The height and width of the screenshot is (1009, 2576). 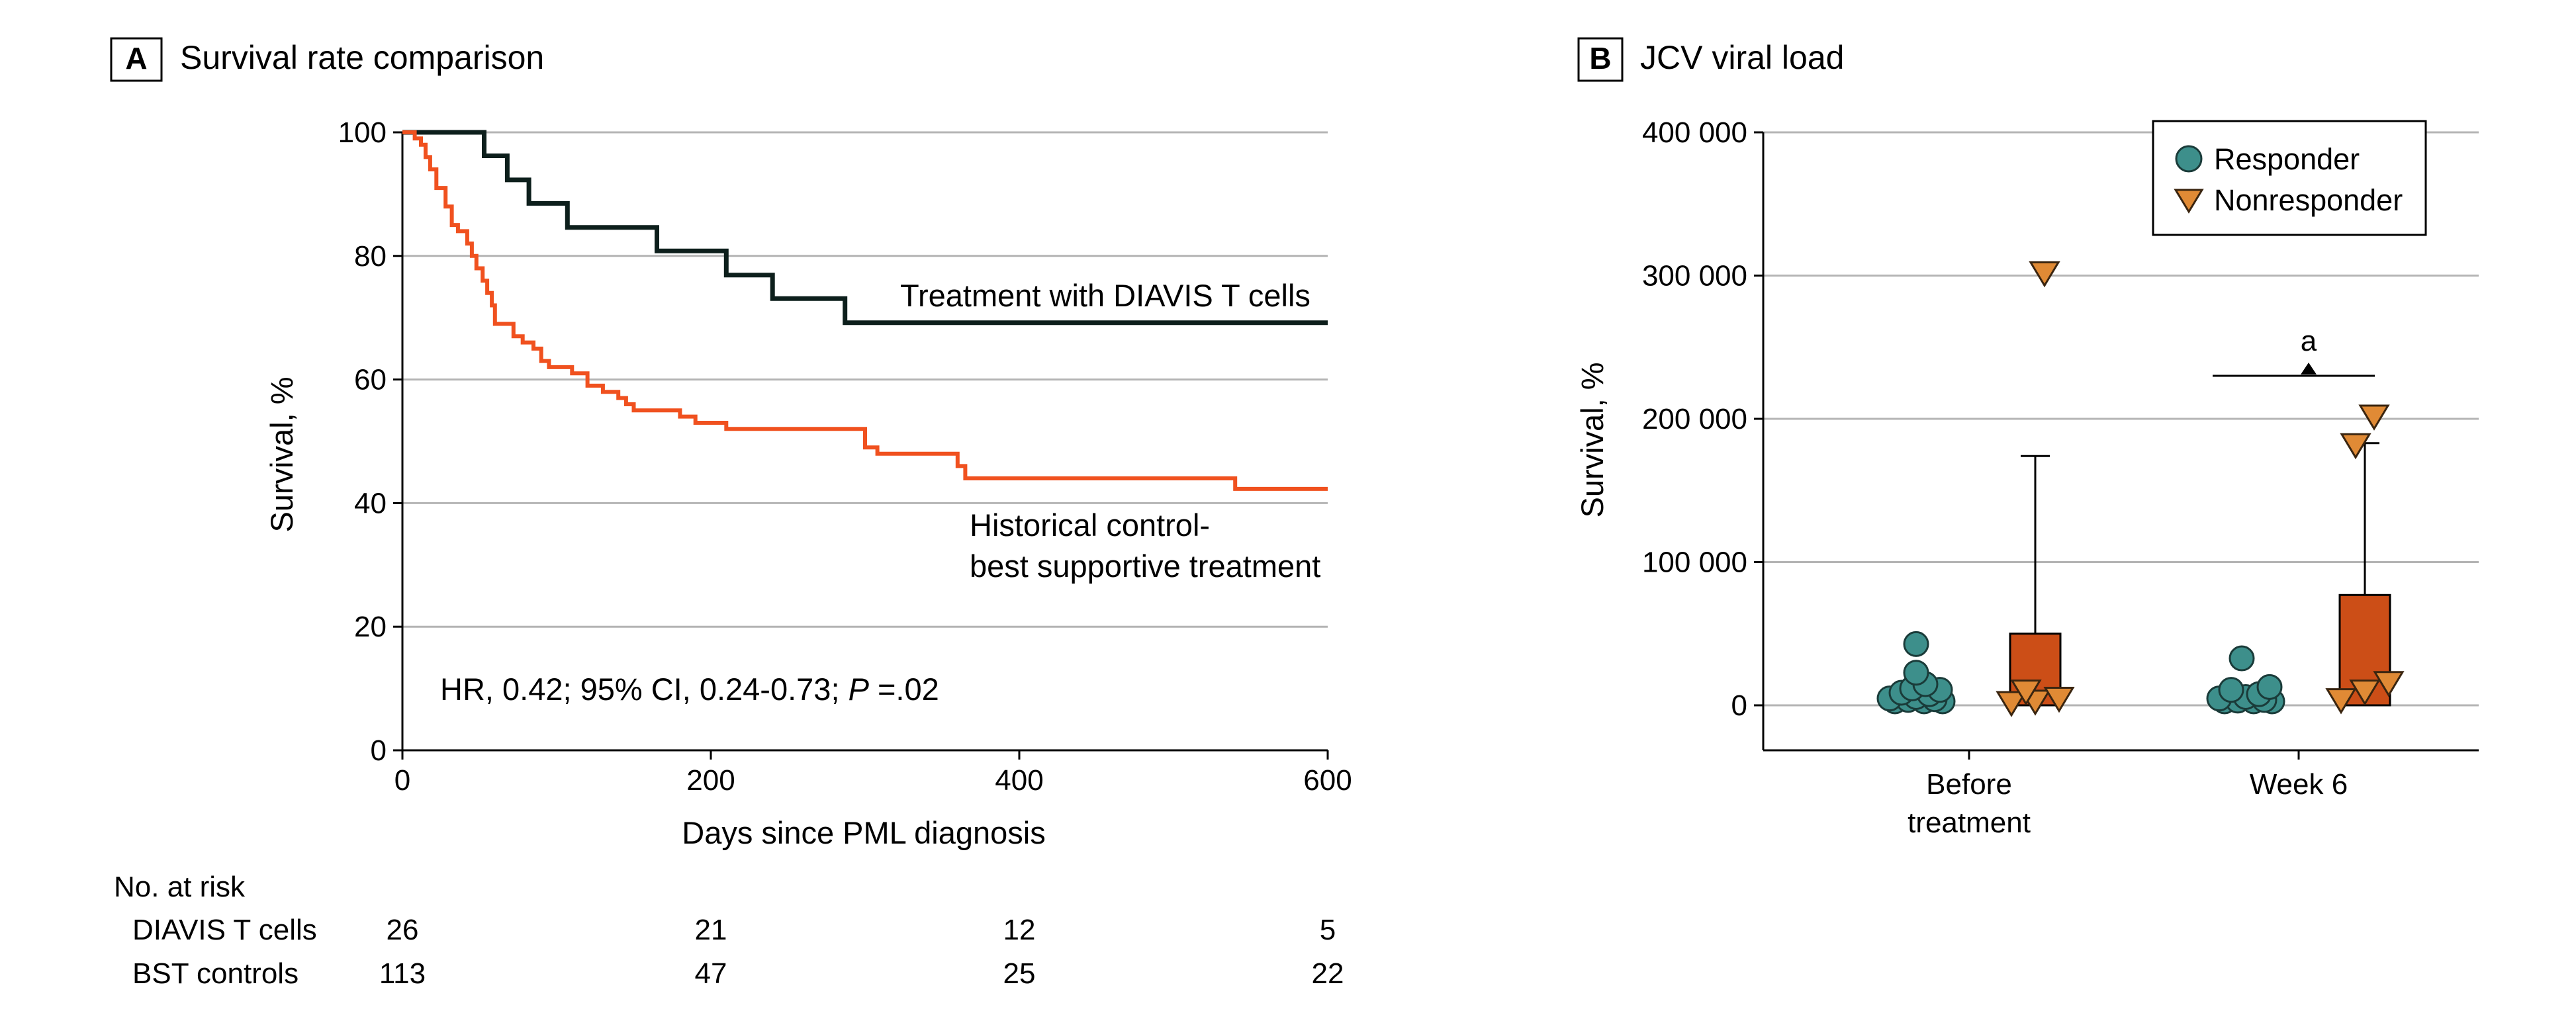 I want to click on panel-b-label-box, so click(x=1600, y=60).